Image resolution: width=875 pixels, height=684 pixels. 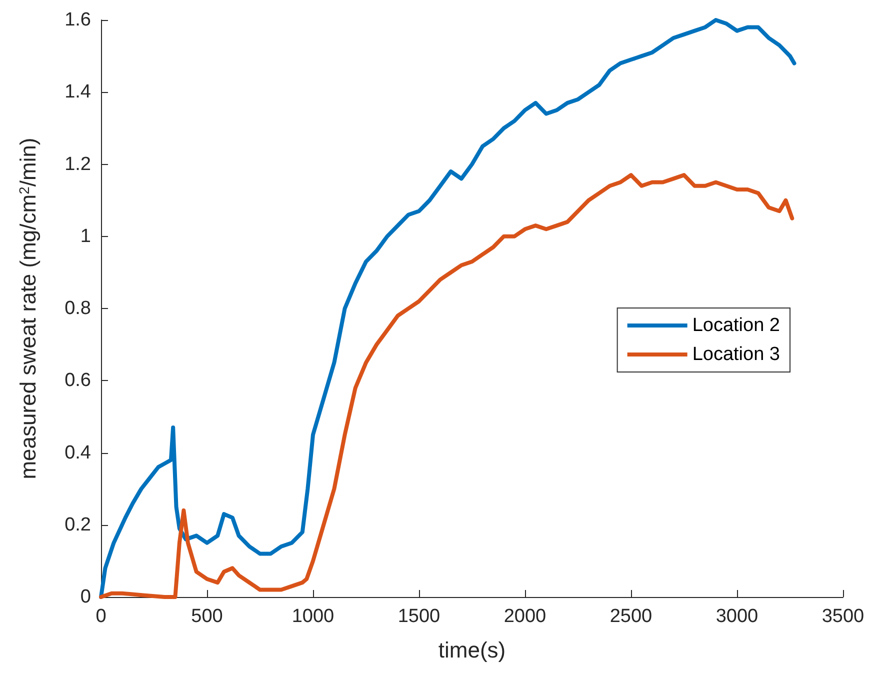 I want to click on x-tick-label: 3500, so click(x=843, y=616).